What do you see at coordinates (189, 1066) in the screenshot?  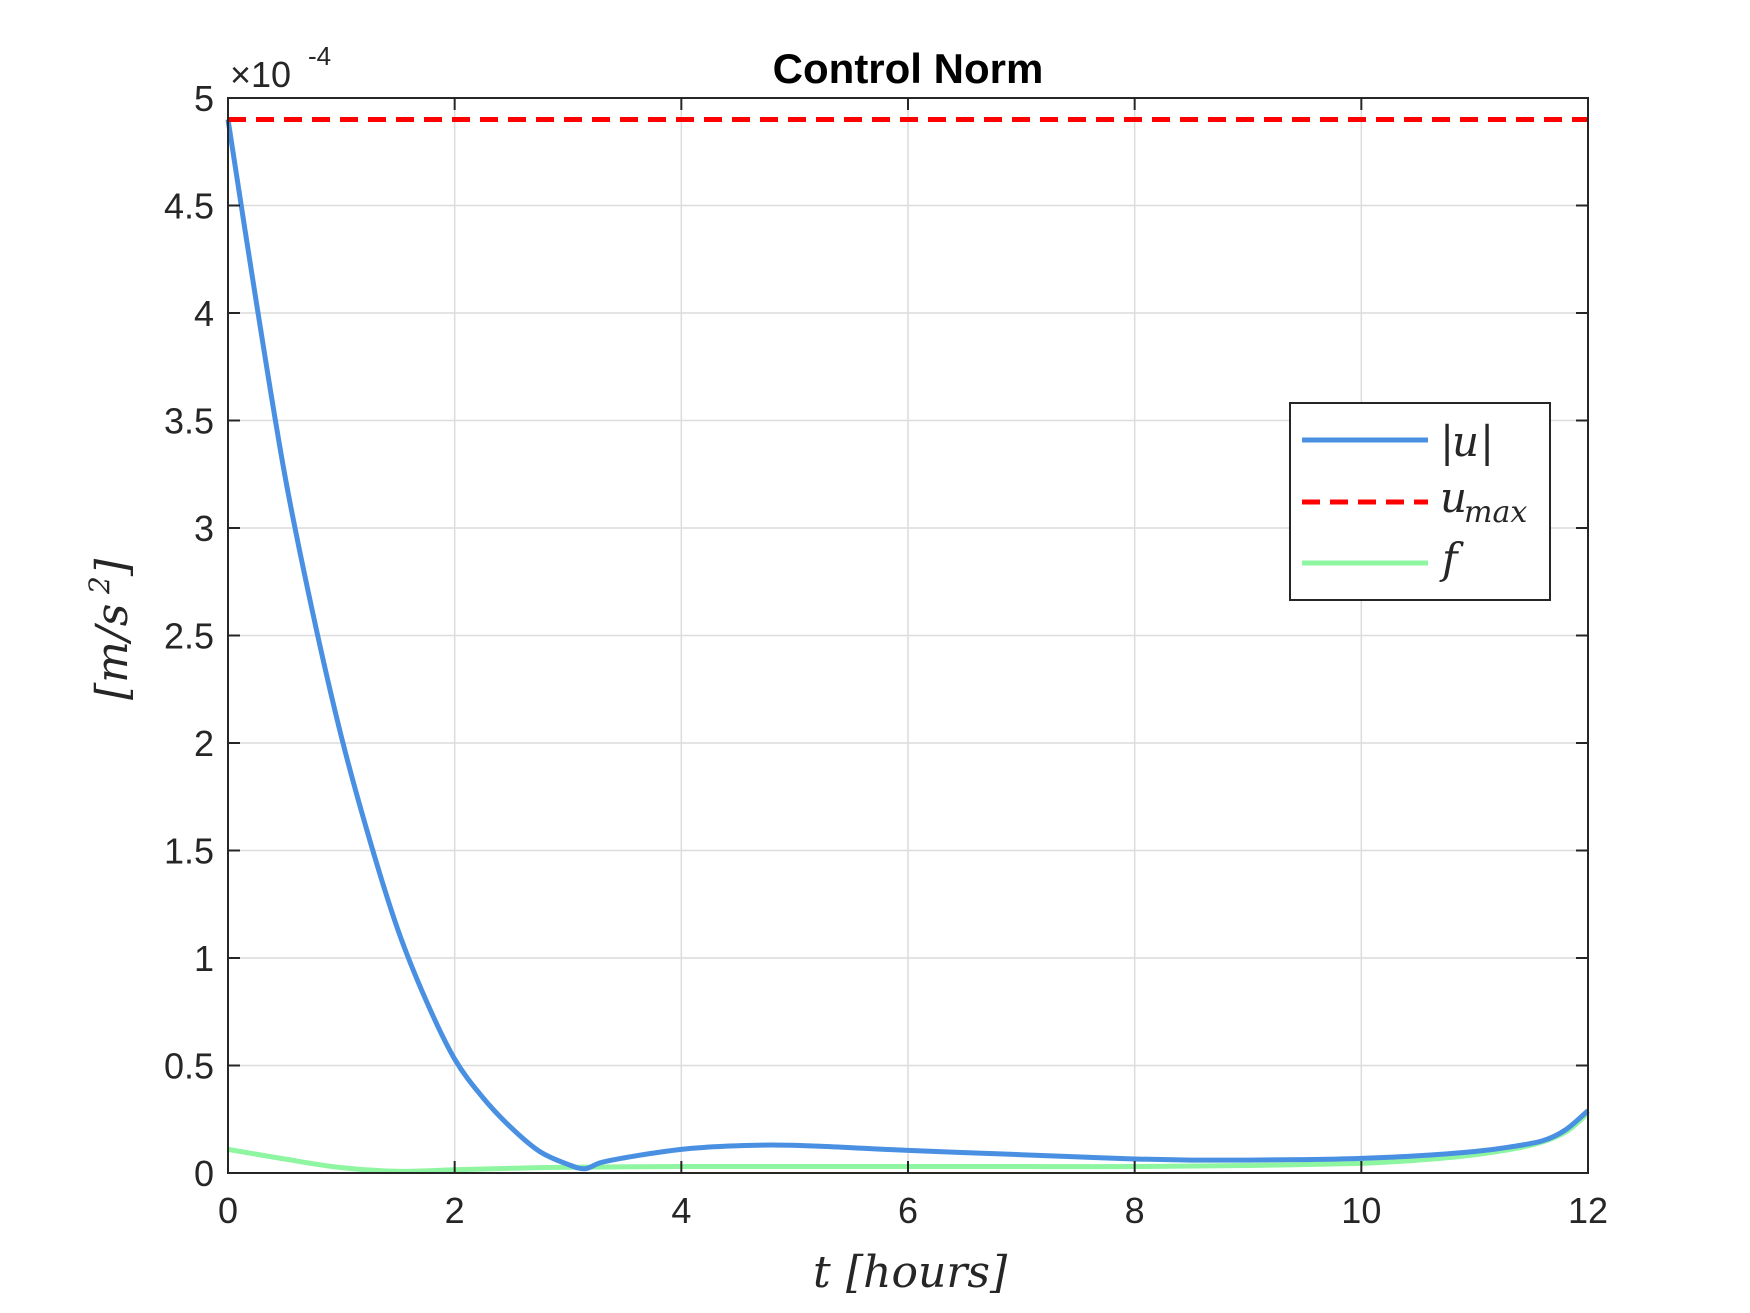 I see `y-tick-label: 0.5` at bounding box center [189, 1066].